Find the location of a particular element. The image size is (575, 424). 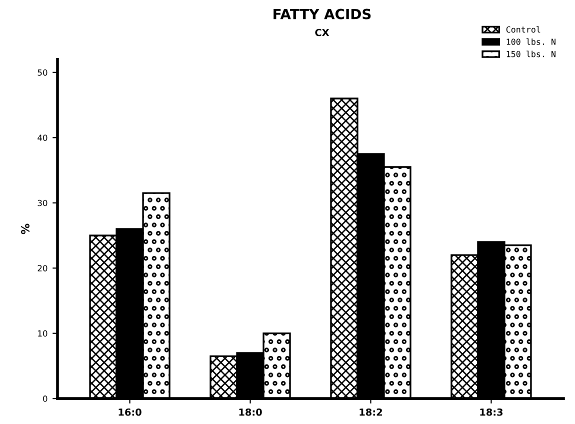

x-tick-label: 16:0 is located at coordinates (130, 412).